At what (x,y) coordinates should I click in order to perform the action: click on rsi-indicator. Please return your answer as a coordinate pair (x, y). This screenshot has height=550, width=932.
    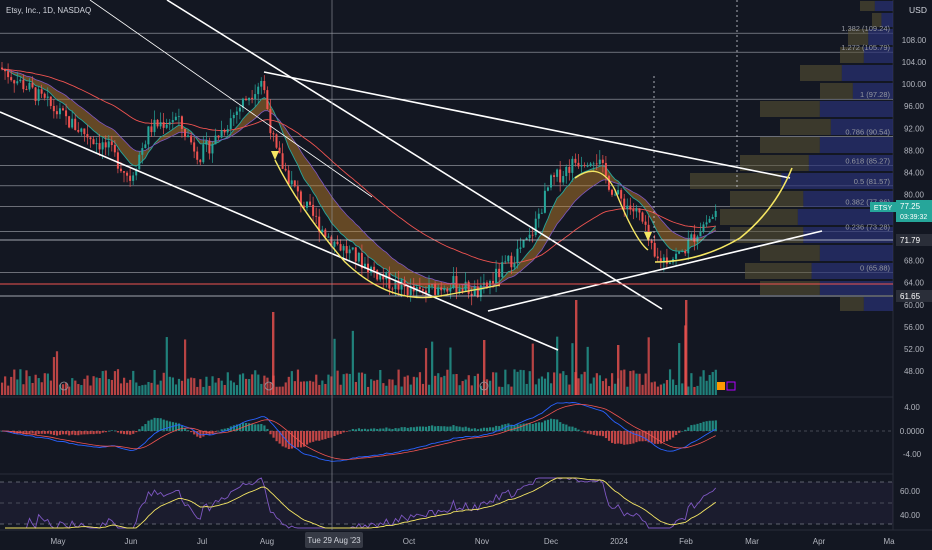
    Looking at the image, I should click on (361, 503).